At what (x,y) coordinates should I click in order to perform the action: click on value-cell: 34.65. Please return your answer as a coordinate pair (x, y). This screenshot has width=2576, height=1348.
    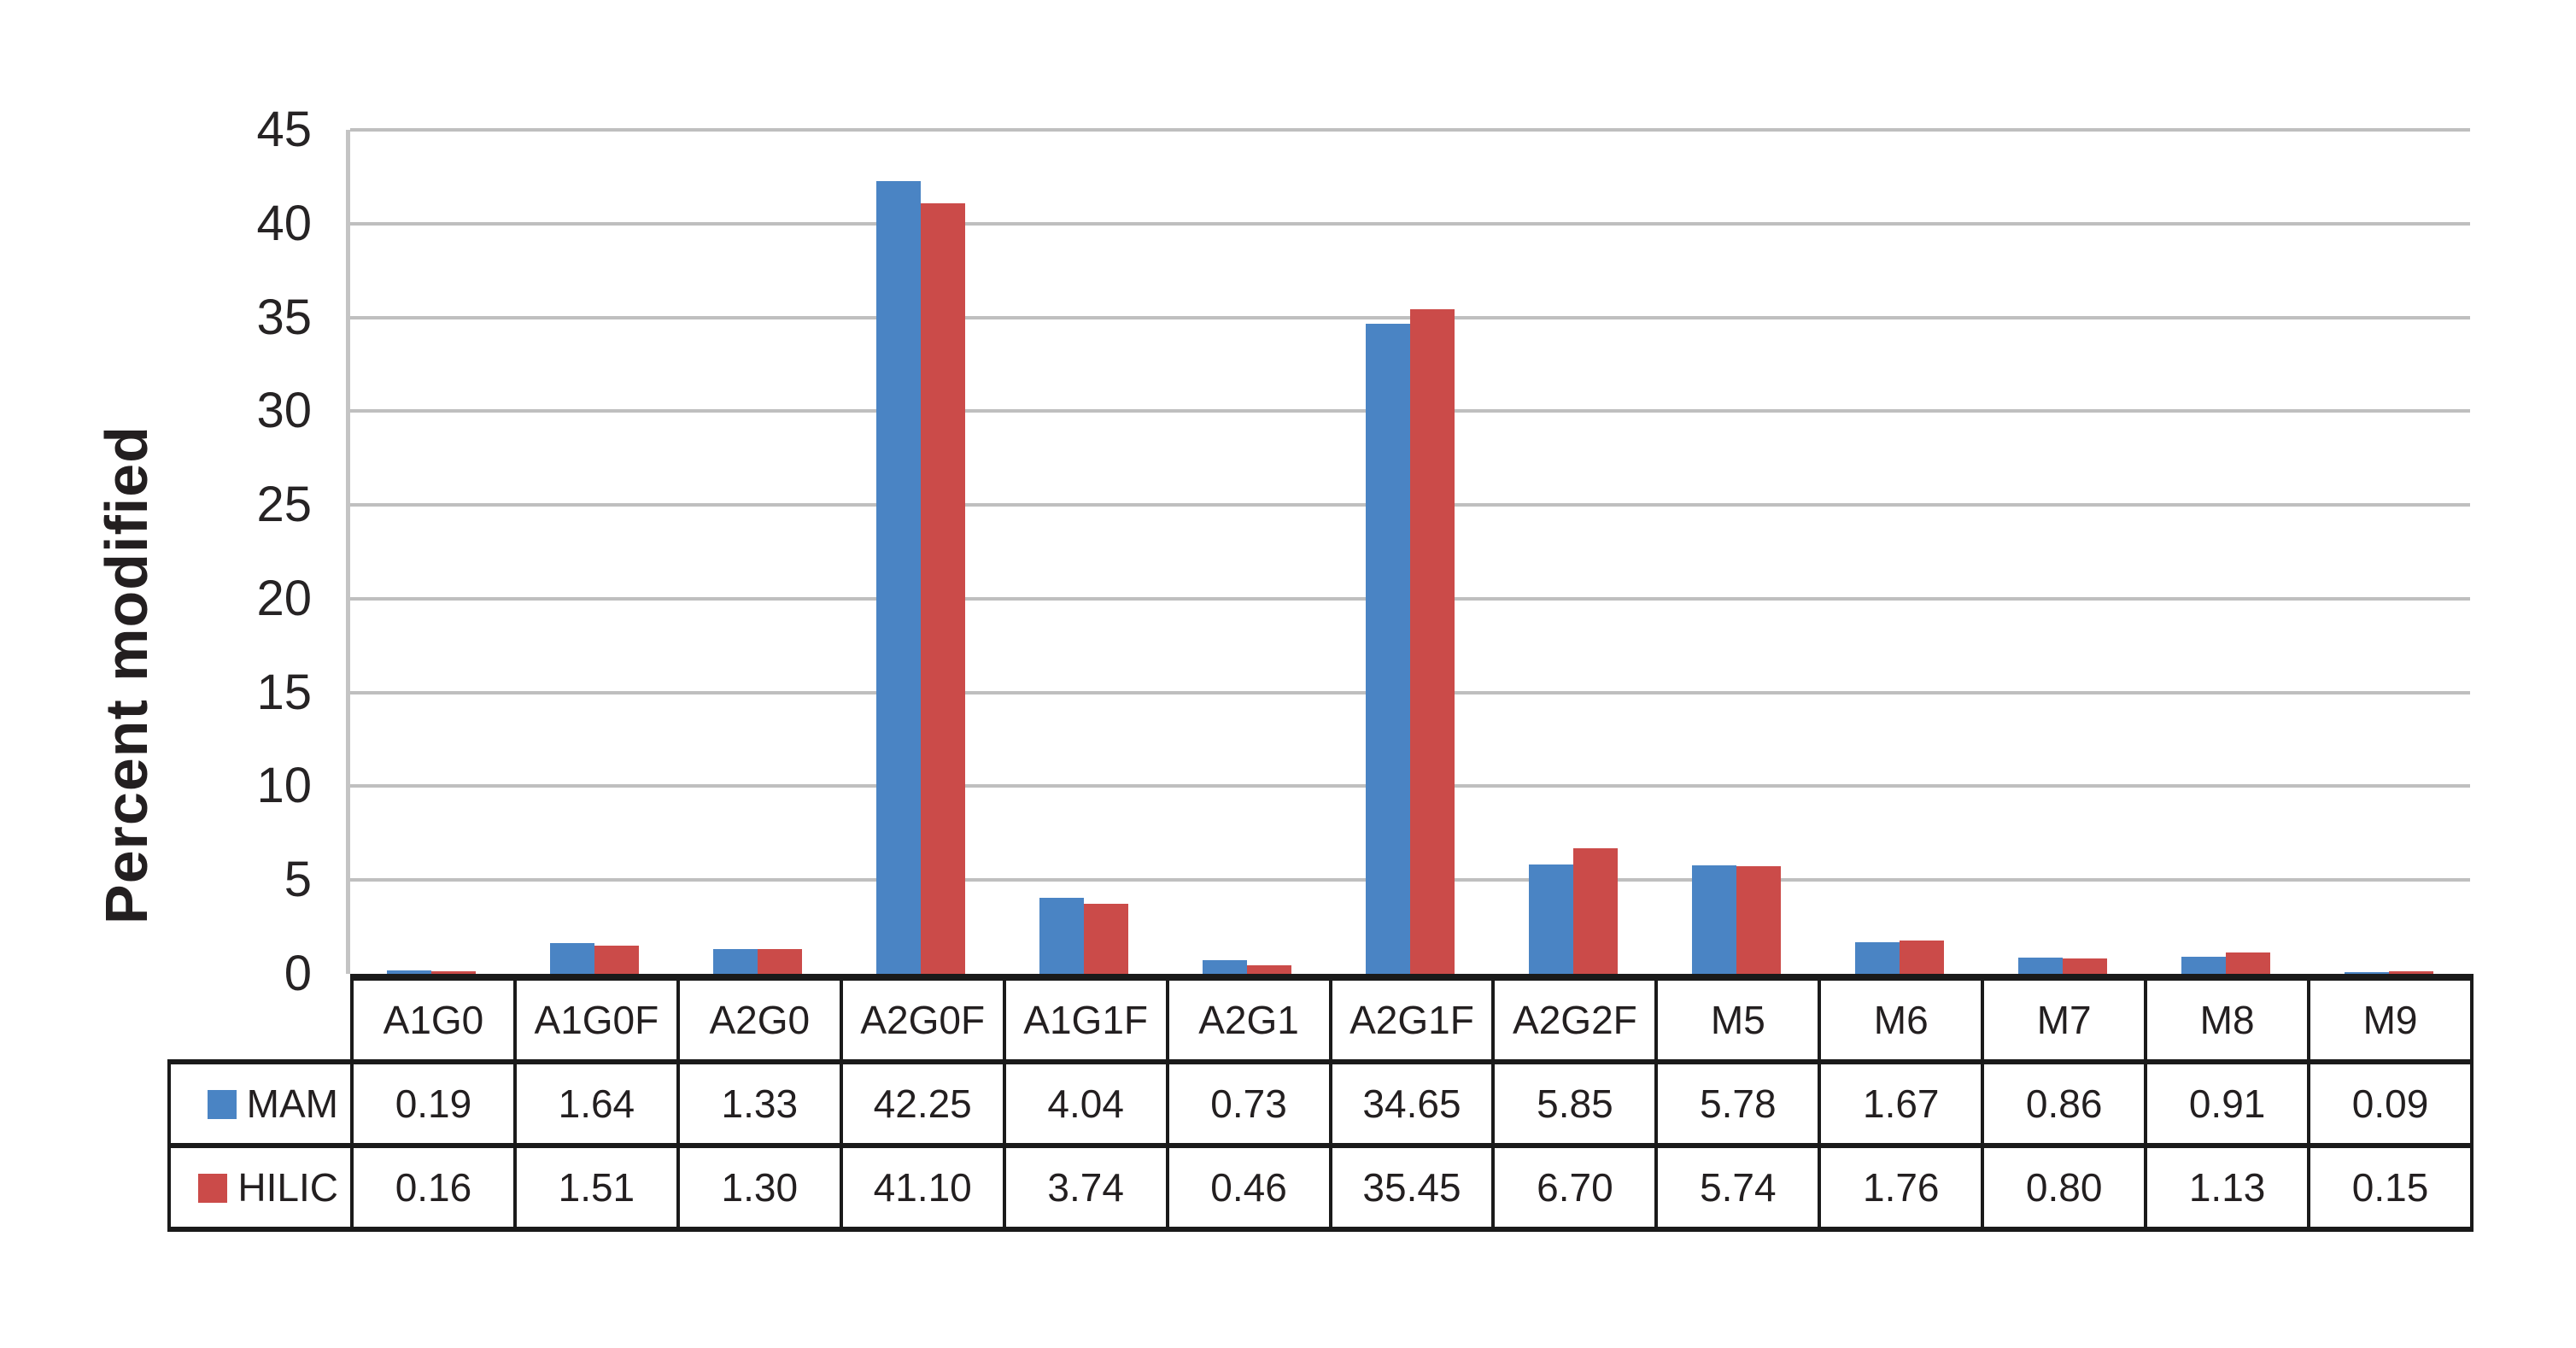
    Looking at the image, I should click on (1412, 1103).